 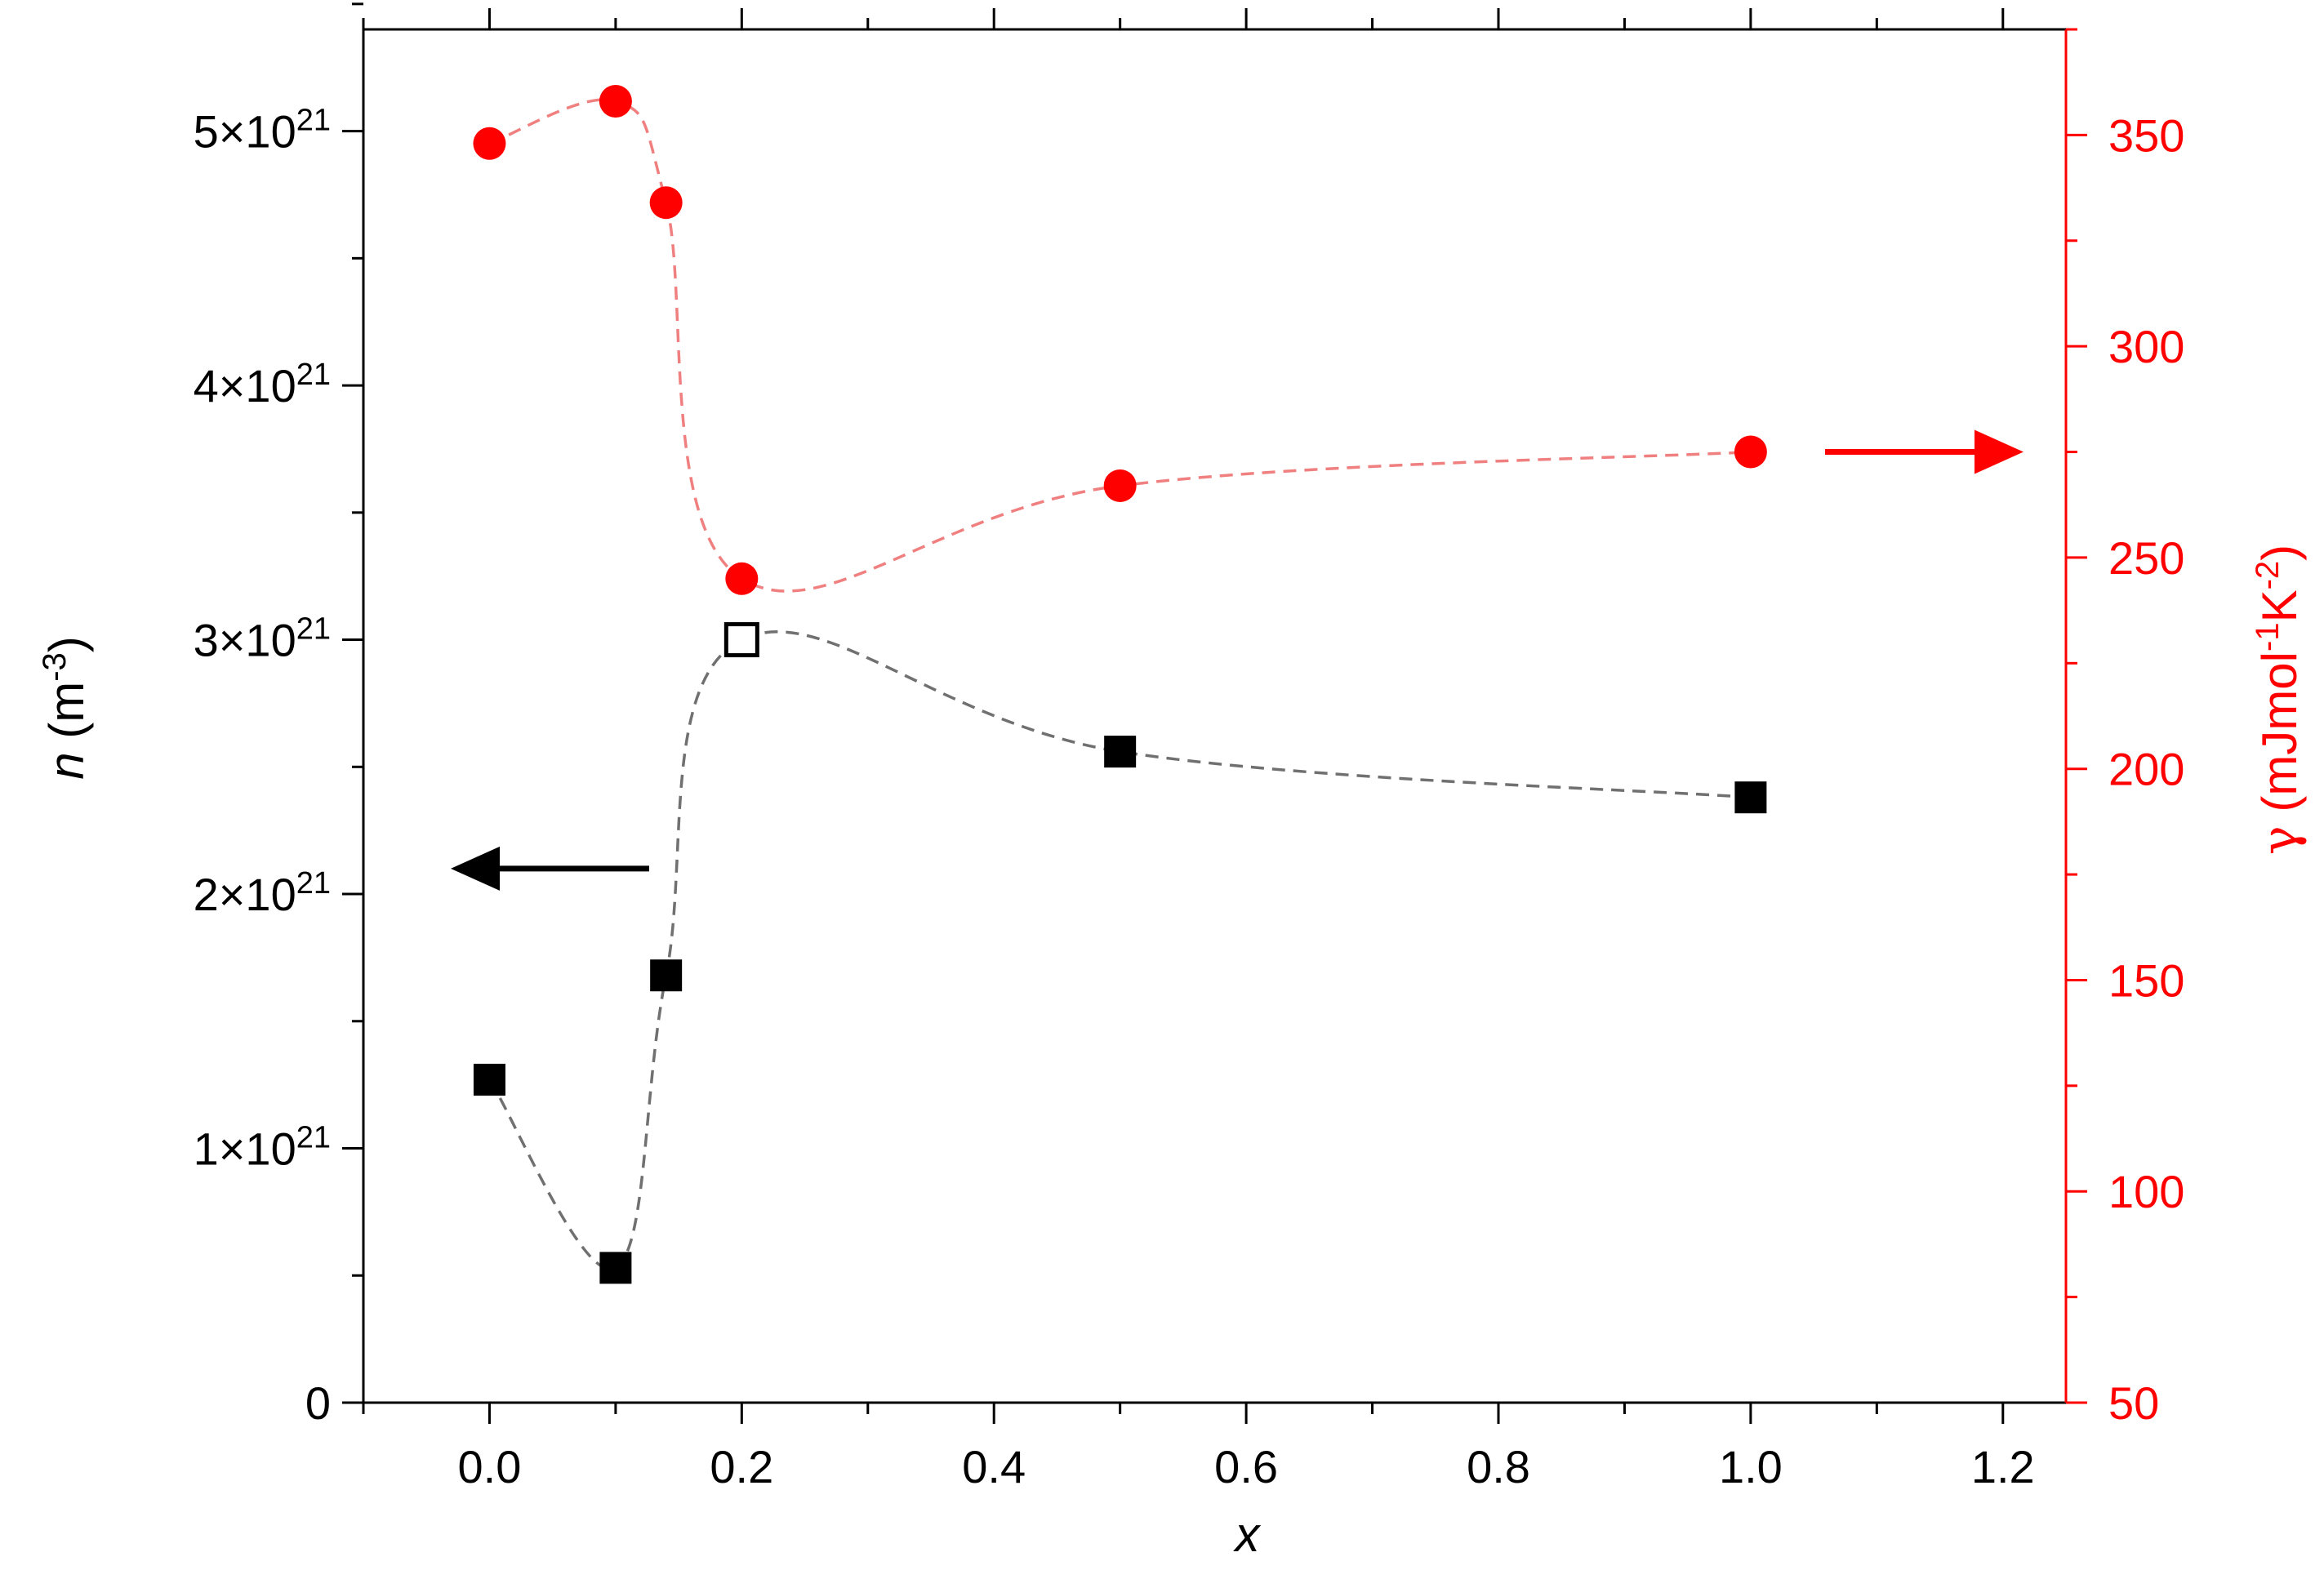 I want to click on right-tick-label: 100, so click(x=2146, y=1191).